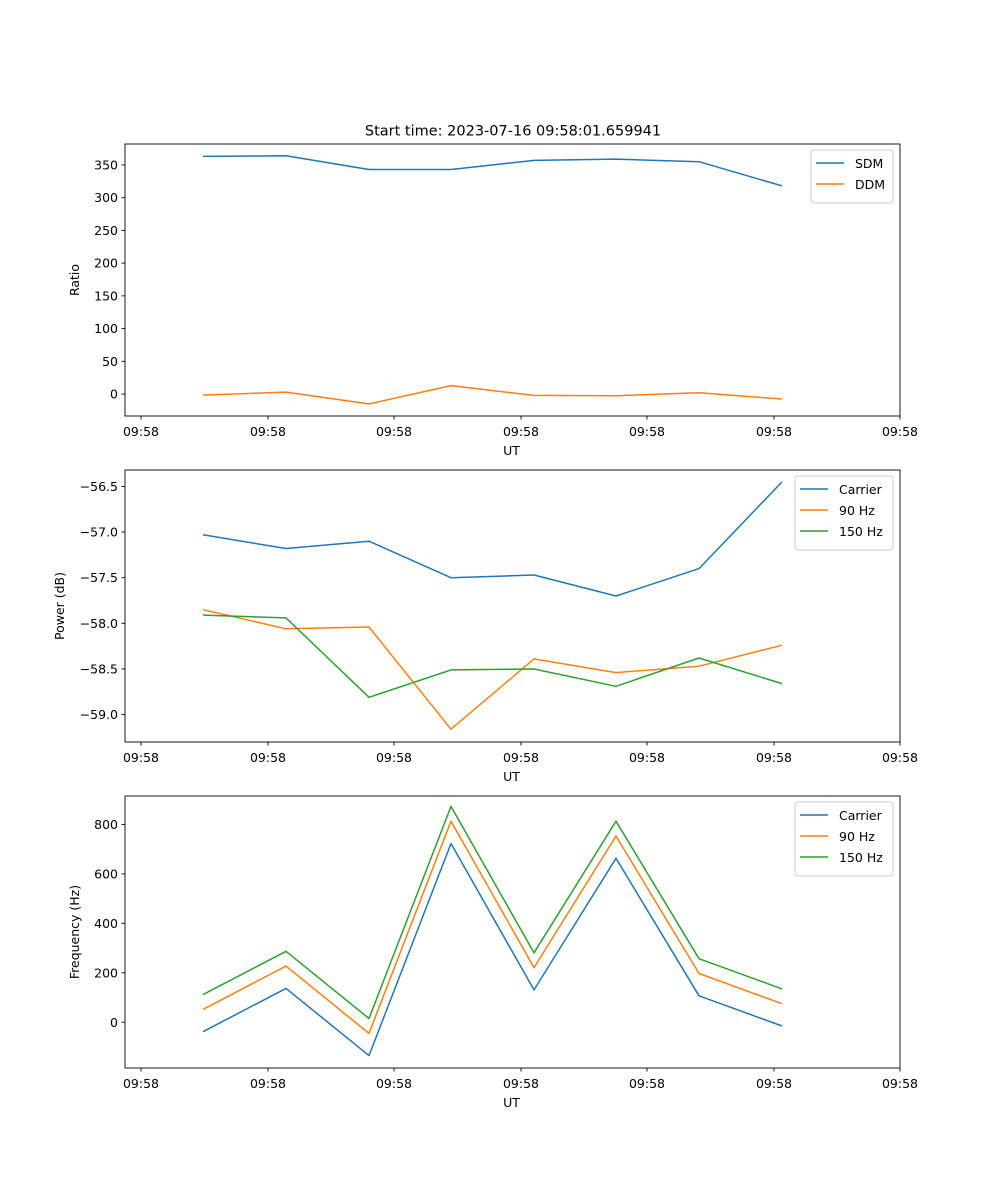 This screenshot has height=1200, width=1000. What do you see at coordinates (99, 532) in the screenshot?
I see `y-tick-label: −57.0` at bounding box center [99, 532].